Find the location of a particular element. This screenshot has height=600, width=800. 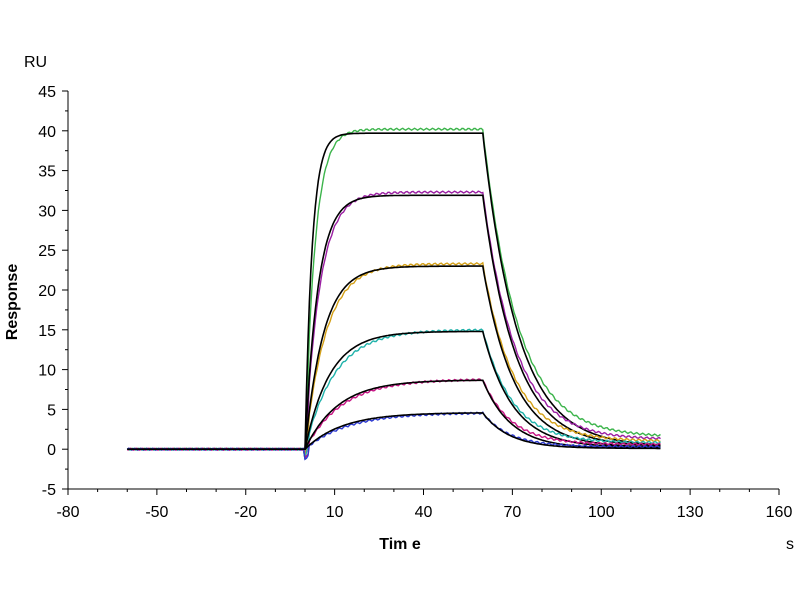

x-tick-label: 70 is located at coordinates (512, 512).